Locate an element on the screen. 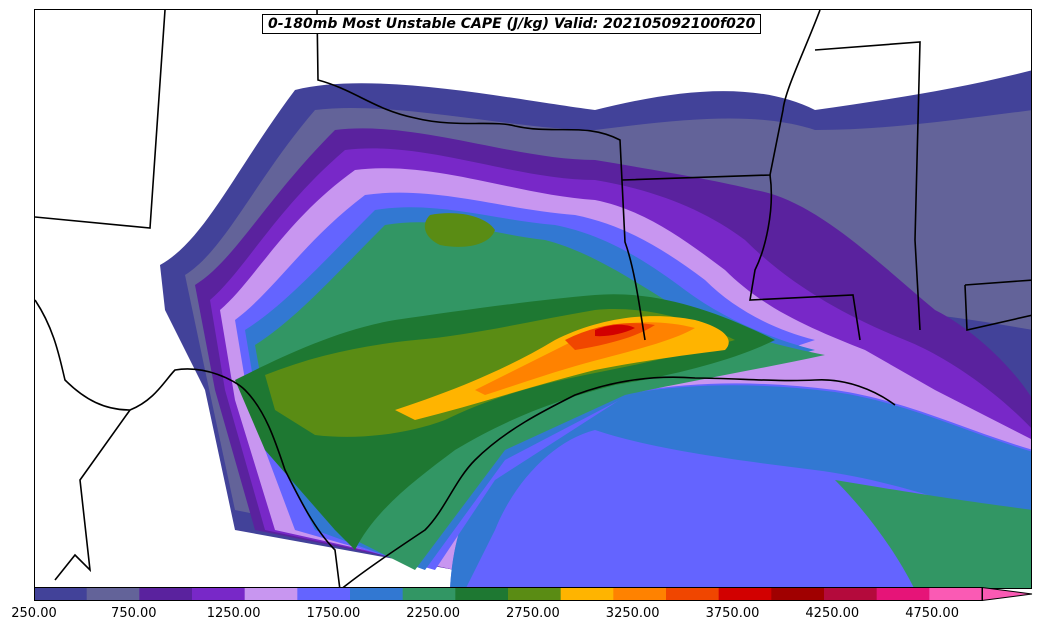 This screenshot has width=1042, height=633. colorbar-tick-label: 1750.00 is located at coordinates (333, 613).